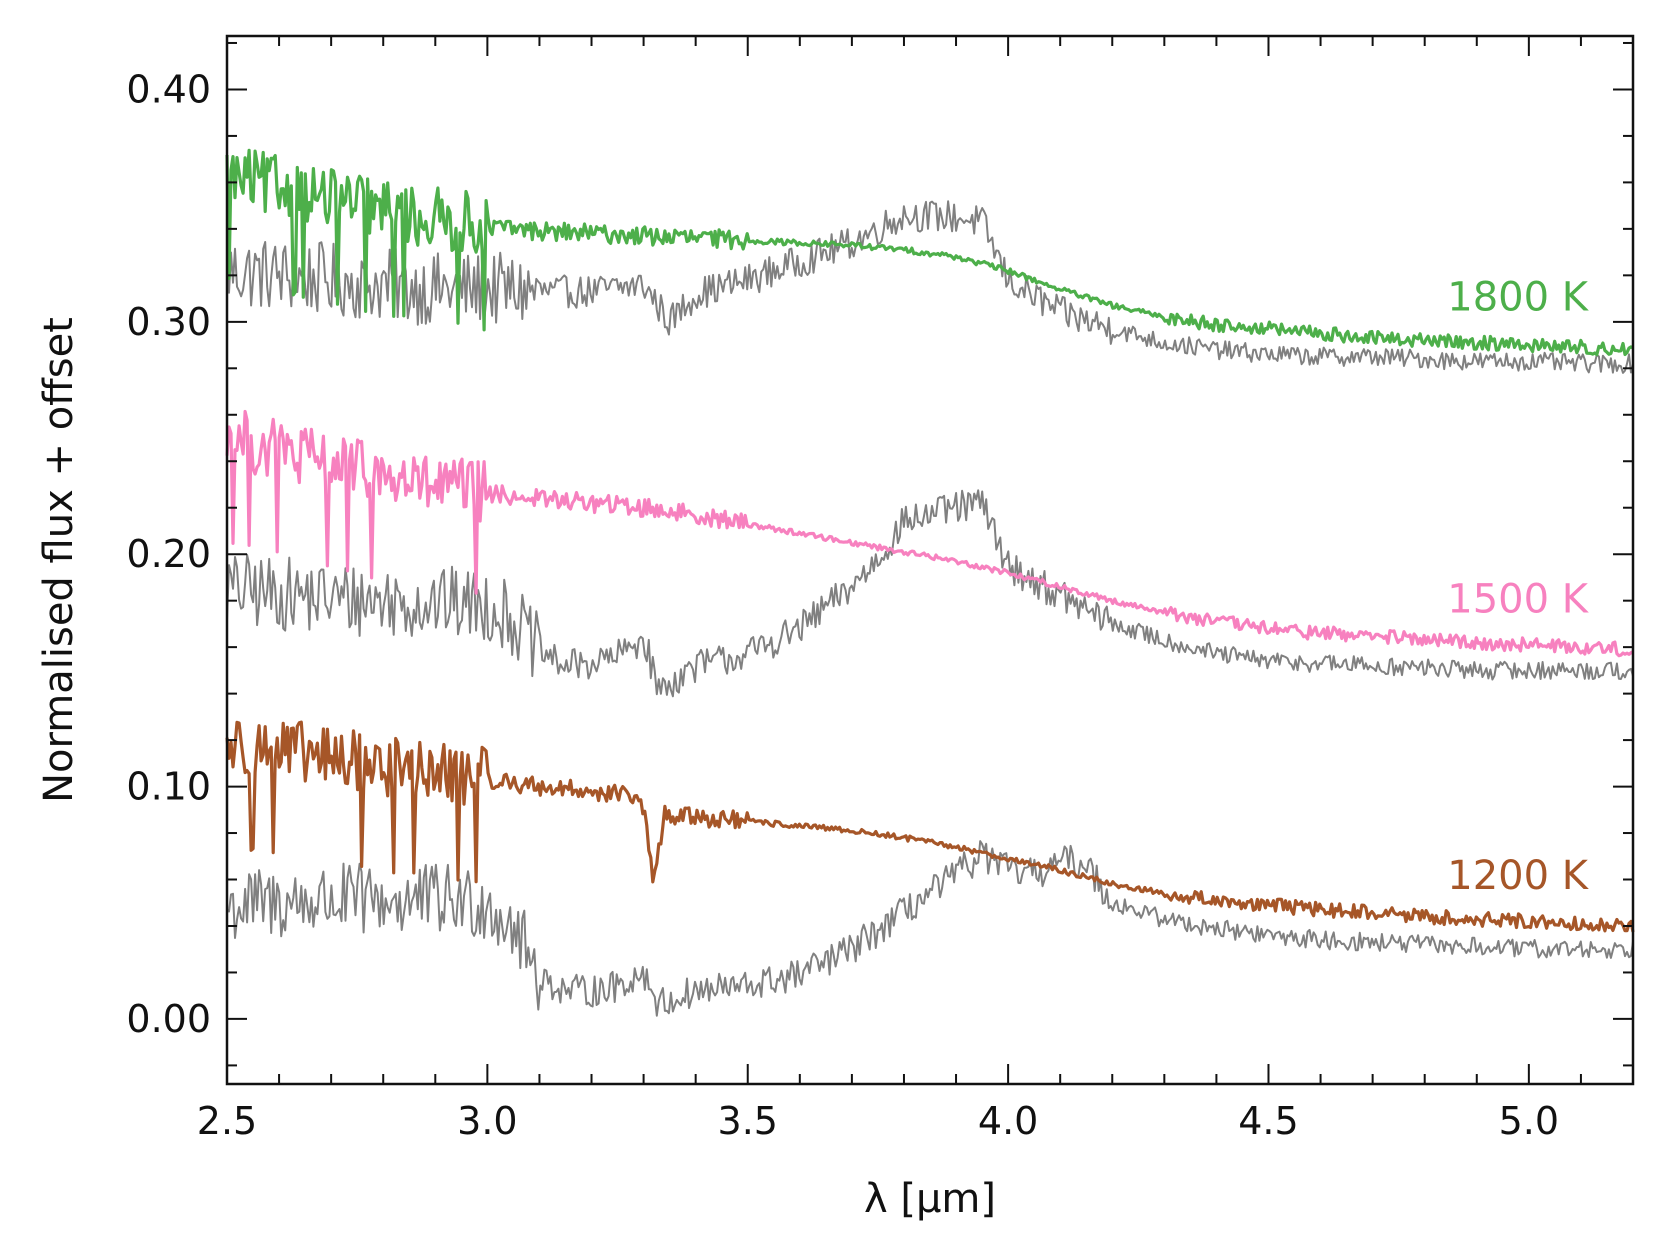 This screenshot has height=1256, width=1662. Describe the element at coordinates (168, 89) in the screenshot. I see `y-tick-label: 0.40` at that location.